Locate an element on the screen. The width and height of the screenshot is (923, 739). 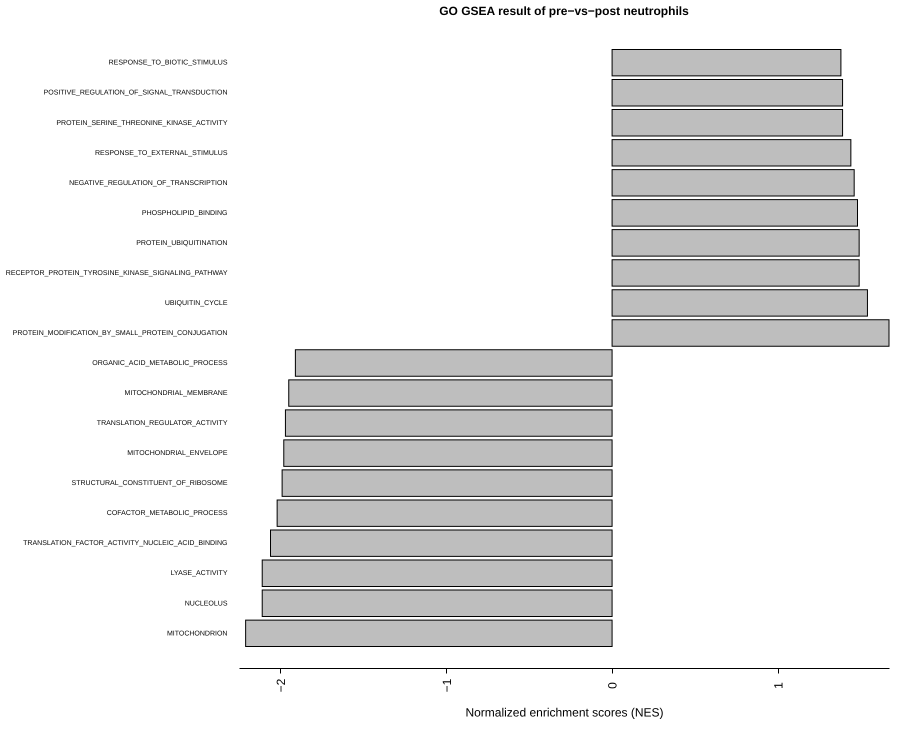
chart-title: GO GSEA result of pre−vs−post neutrophils is located at coordinates (564, 11).